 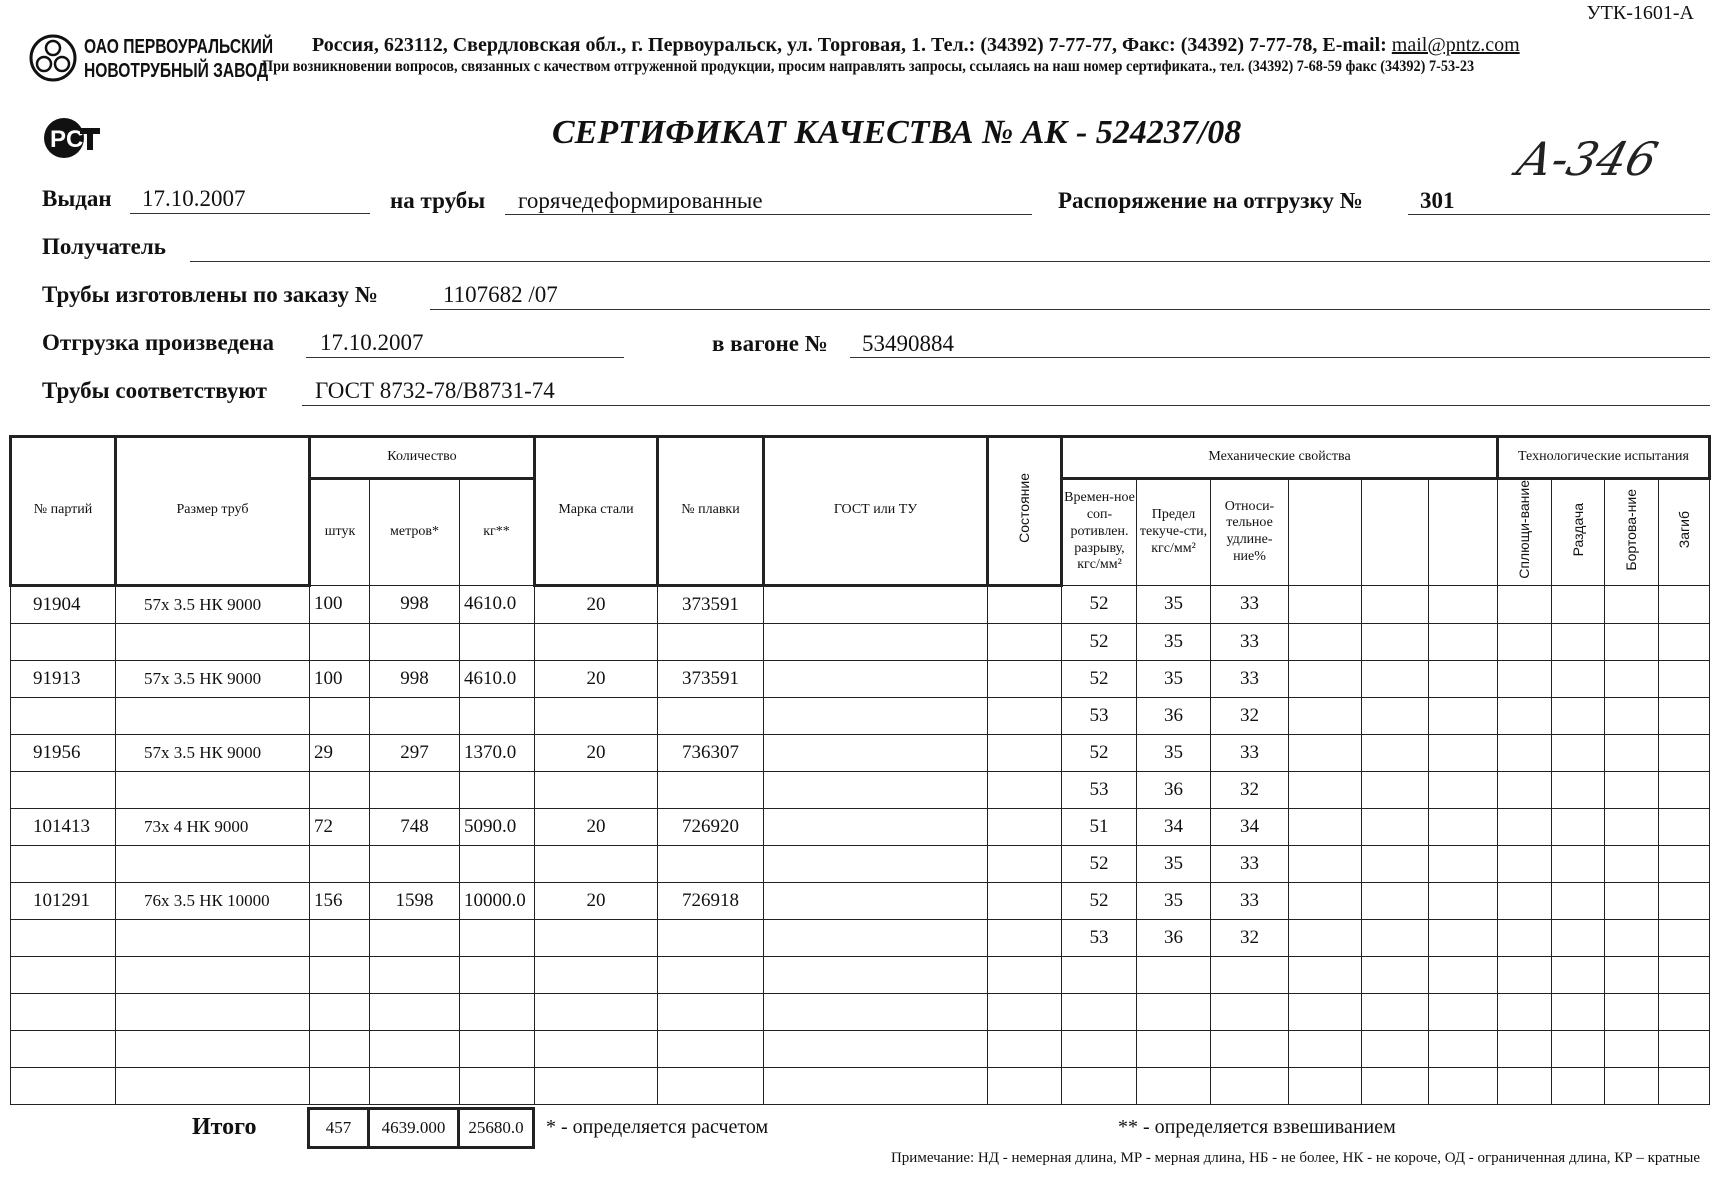 I want to click on cell-heat: 726920, so click(x=710, y=826).